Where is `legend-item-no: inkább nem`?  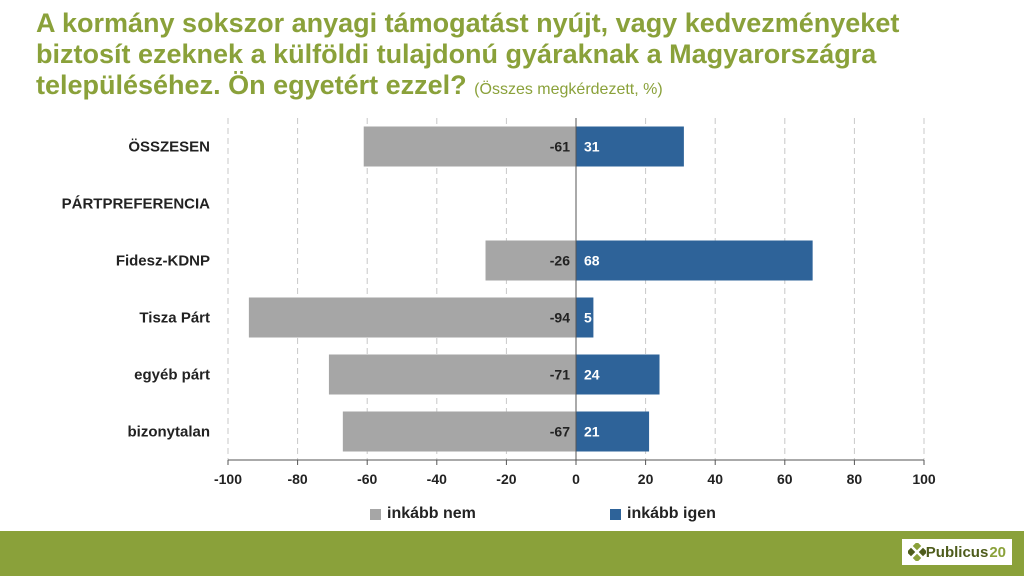
legend-item-no: inkább nem is located at coordinates (423, 514).